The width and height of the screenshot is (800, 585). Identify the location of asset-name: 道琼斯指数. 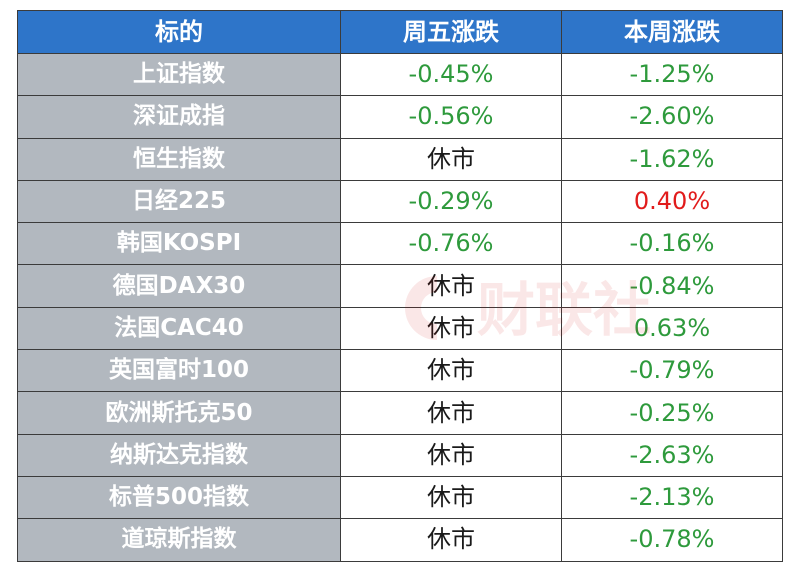
(179, 540).